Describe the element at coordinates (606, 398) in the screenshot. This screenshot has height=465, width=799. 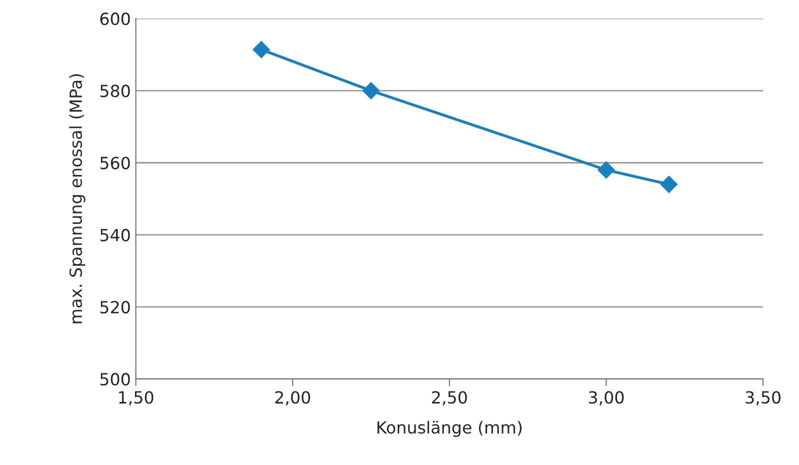
I see `x-tick-label: 3,00` at that location.